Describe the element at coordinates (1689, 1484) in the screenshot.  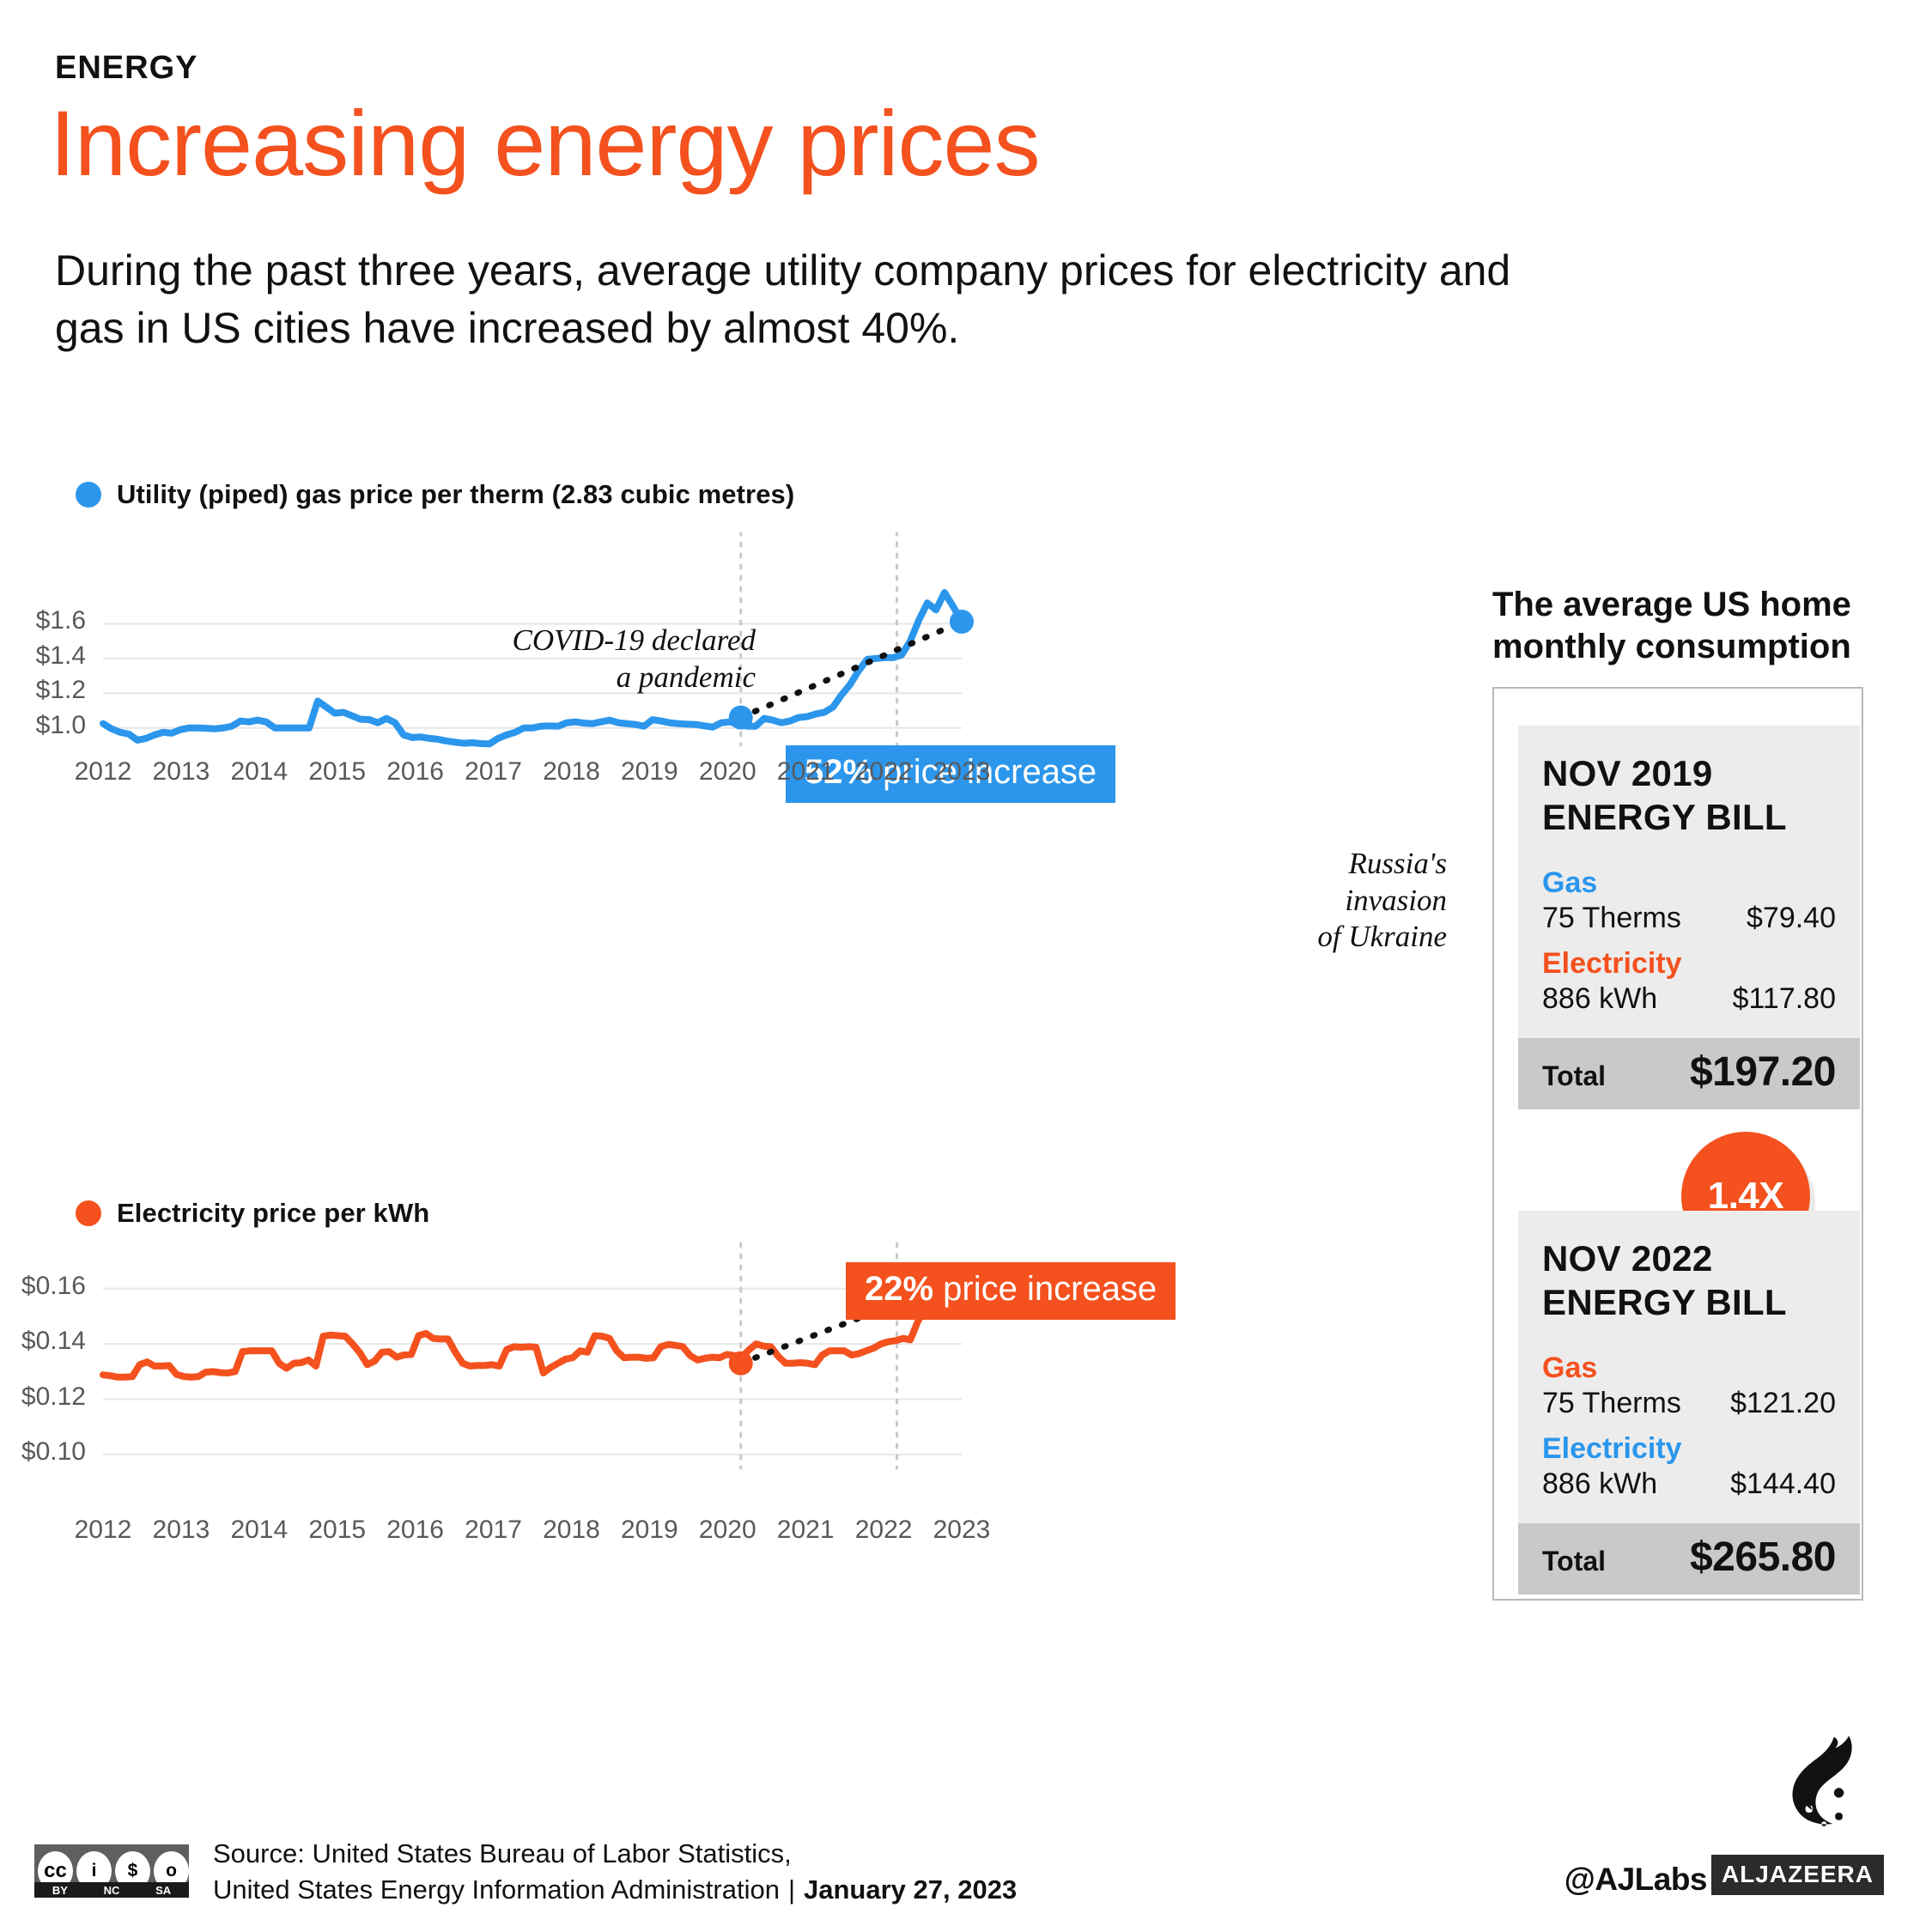
I see `bill-2022-electricity-row: 886 kWh $144.40` at that location.